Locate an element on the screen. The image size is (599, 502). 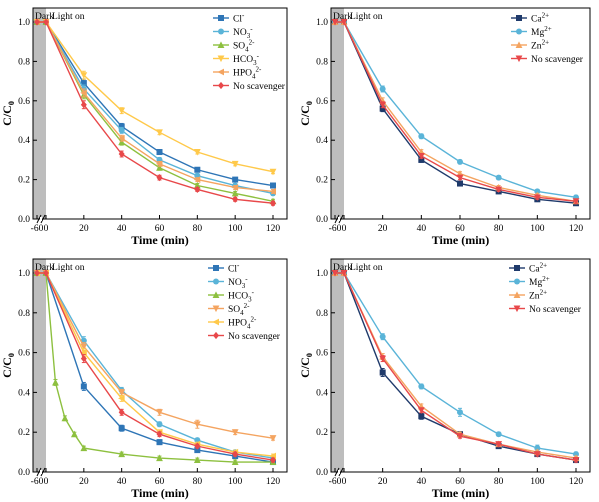
x-tick-label: -60 is located at coordinates (37, 229).